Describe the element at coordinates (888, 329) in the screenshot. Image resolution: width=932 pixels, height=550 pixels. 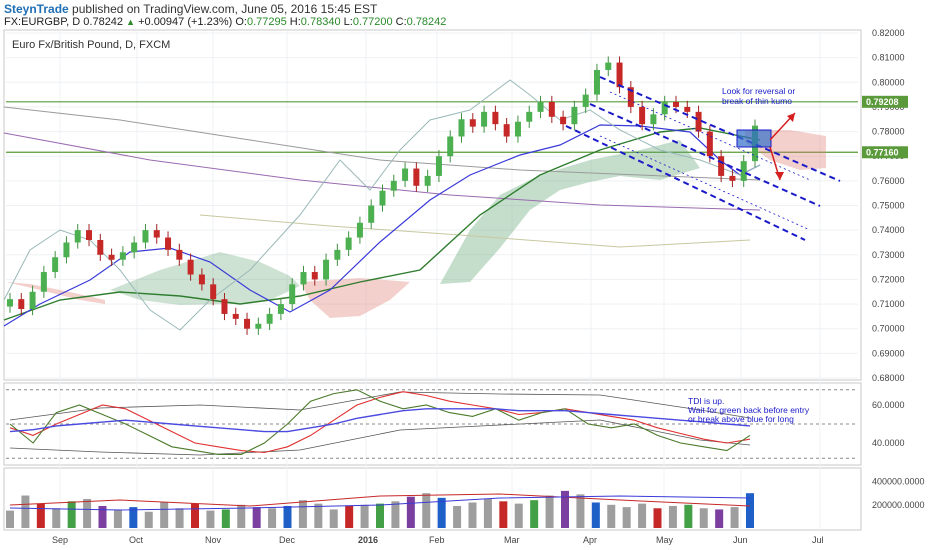
I see `price-tick-label: 0.70000` at that location.